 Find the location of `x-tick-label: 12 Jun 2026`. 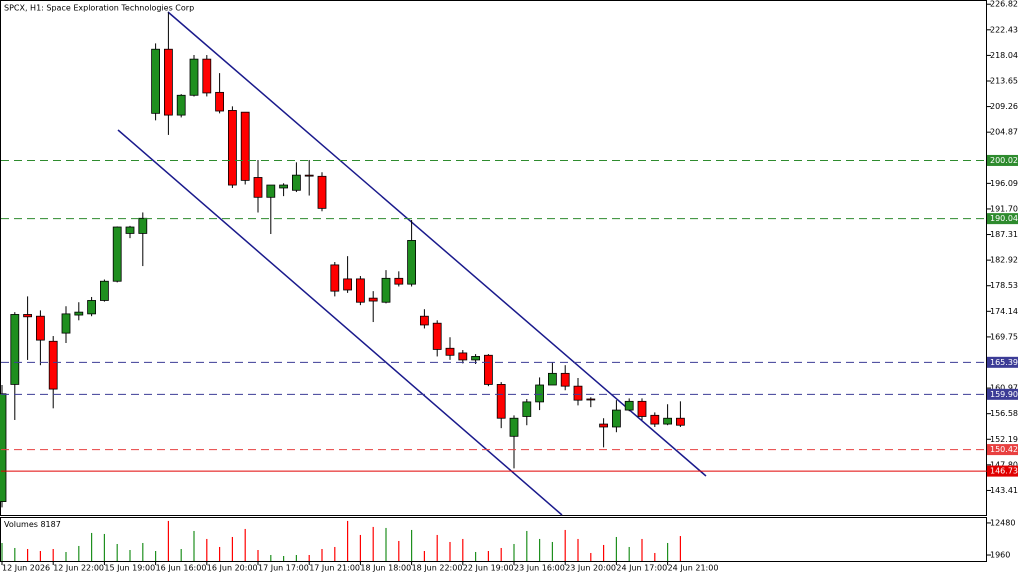

x-tick-label: 12 Jun 2026 is located at coordinates (26, 568).